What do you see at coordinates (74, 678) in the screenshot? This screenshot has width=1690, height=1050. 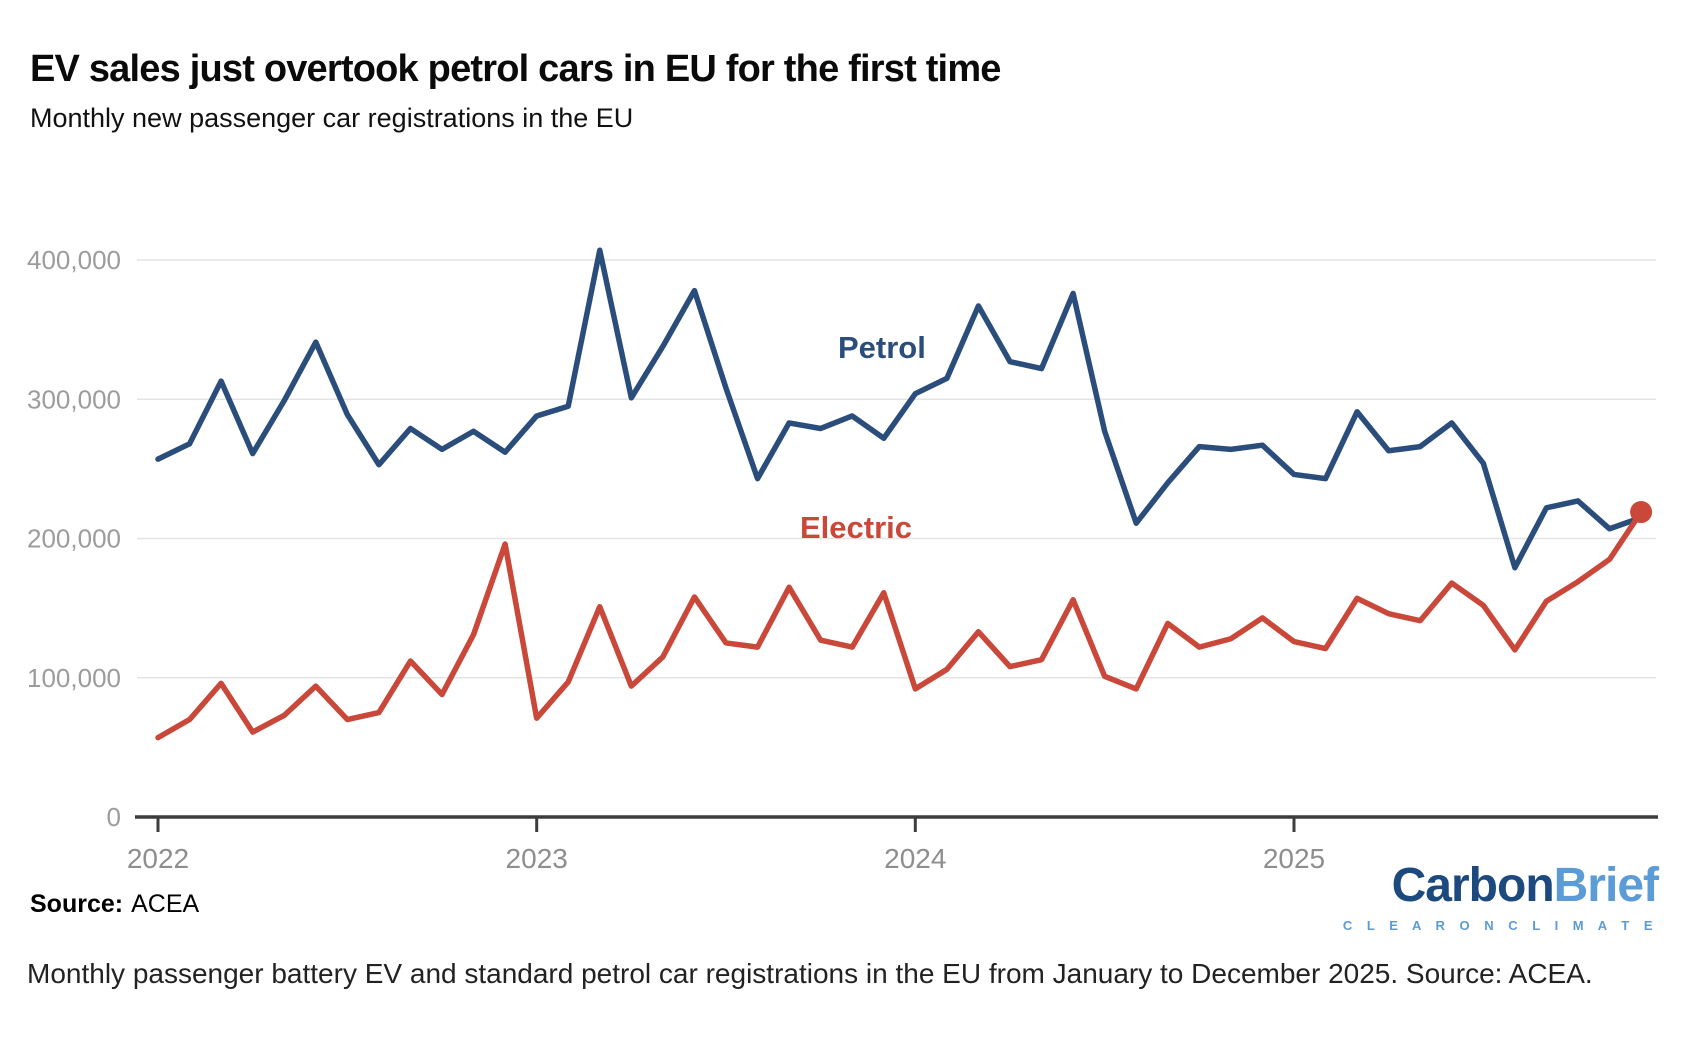 I see `y-tick-label: 100,000` at bounding box center [74, 678].